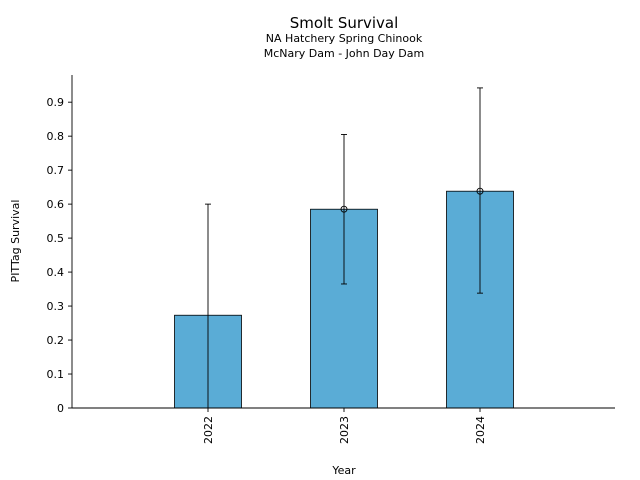 The height and width of the screenshot is (480, 640). What do you see at coordinates (56, 272) in the screenshot?
I see `y-tick-label: 0.4` at bounding box center [56, 272].